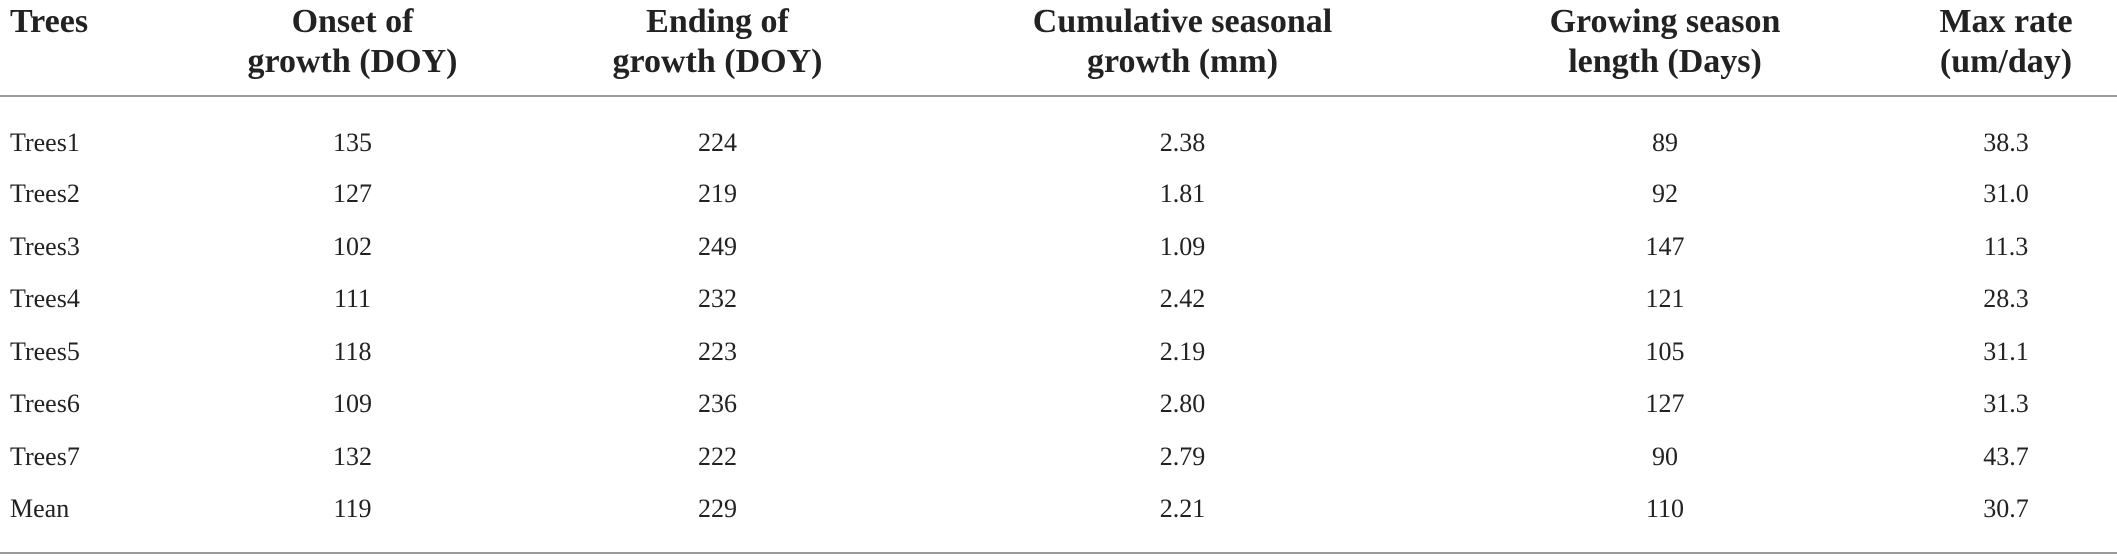 The height and width of the screenshot is (560, 2117). Describe the element at coordinates (49, 21) in the screenshot. I see `column-header-line1: Trees` at that location.